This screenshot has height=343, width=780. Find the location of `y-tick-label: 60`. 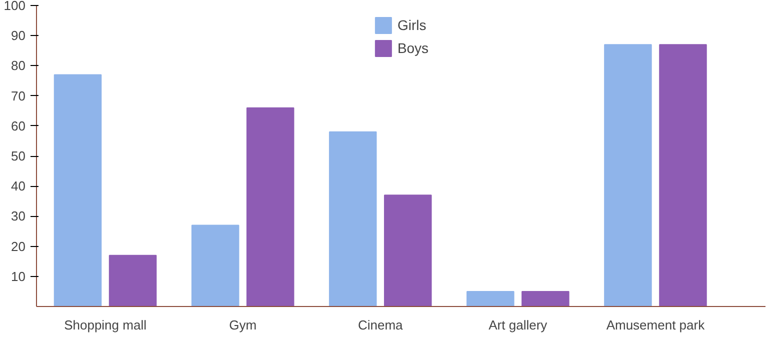

y-tick-label: 60 is located at coordinates (18, 126).